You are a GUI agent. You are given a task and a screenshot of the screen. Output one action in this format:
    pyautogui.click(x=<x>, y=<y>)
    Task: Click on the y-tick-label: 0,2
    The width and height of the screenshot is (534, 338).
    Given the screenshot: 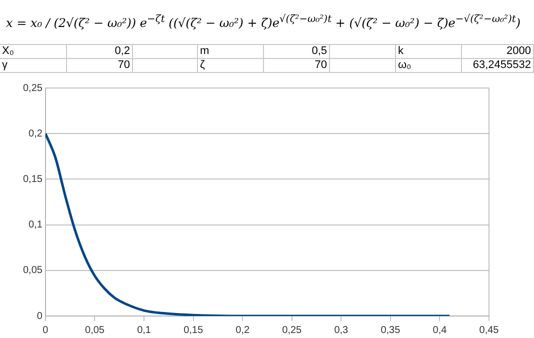 What is the action you would take?
    pyautogui.click(x=35, y=134)
    